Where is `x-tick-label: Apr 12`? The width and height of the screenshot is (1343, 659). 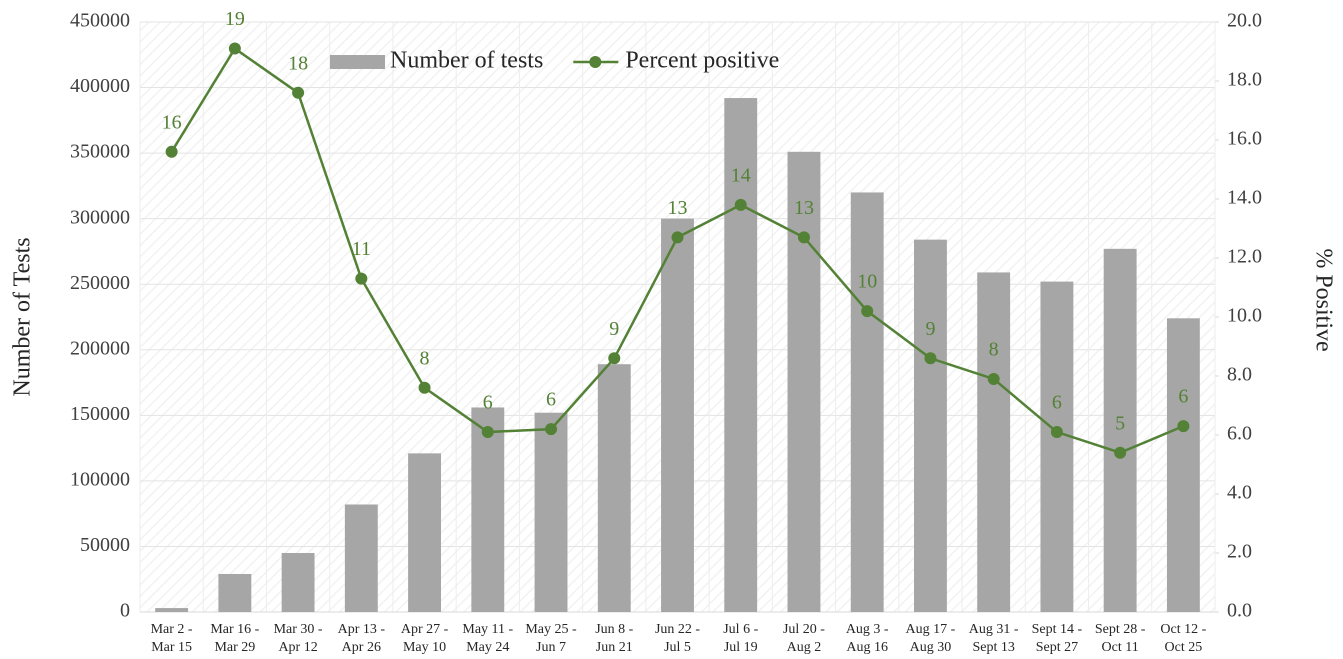
x-tick-label: Apr 12 is located at coordinates (297, 647).